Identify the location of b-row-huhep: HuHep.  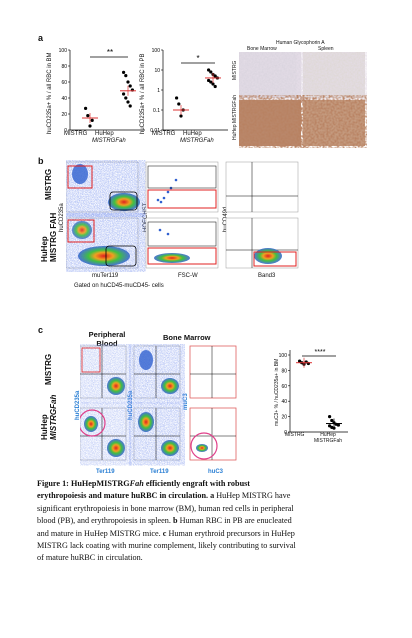
(44, 249).